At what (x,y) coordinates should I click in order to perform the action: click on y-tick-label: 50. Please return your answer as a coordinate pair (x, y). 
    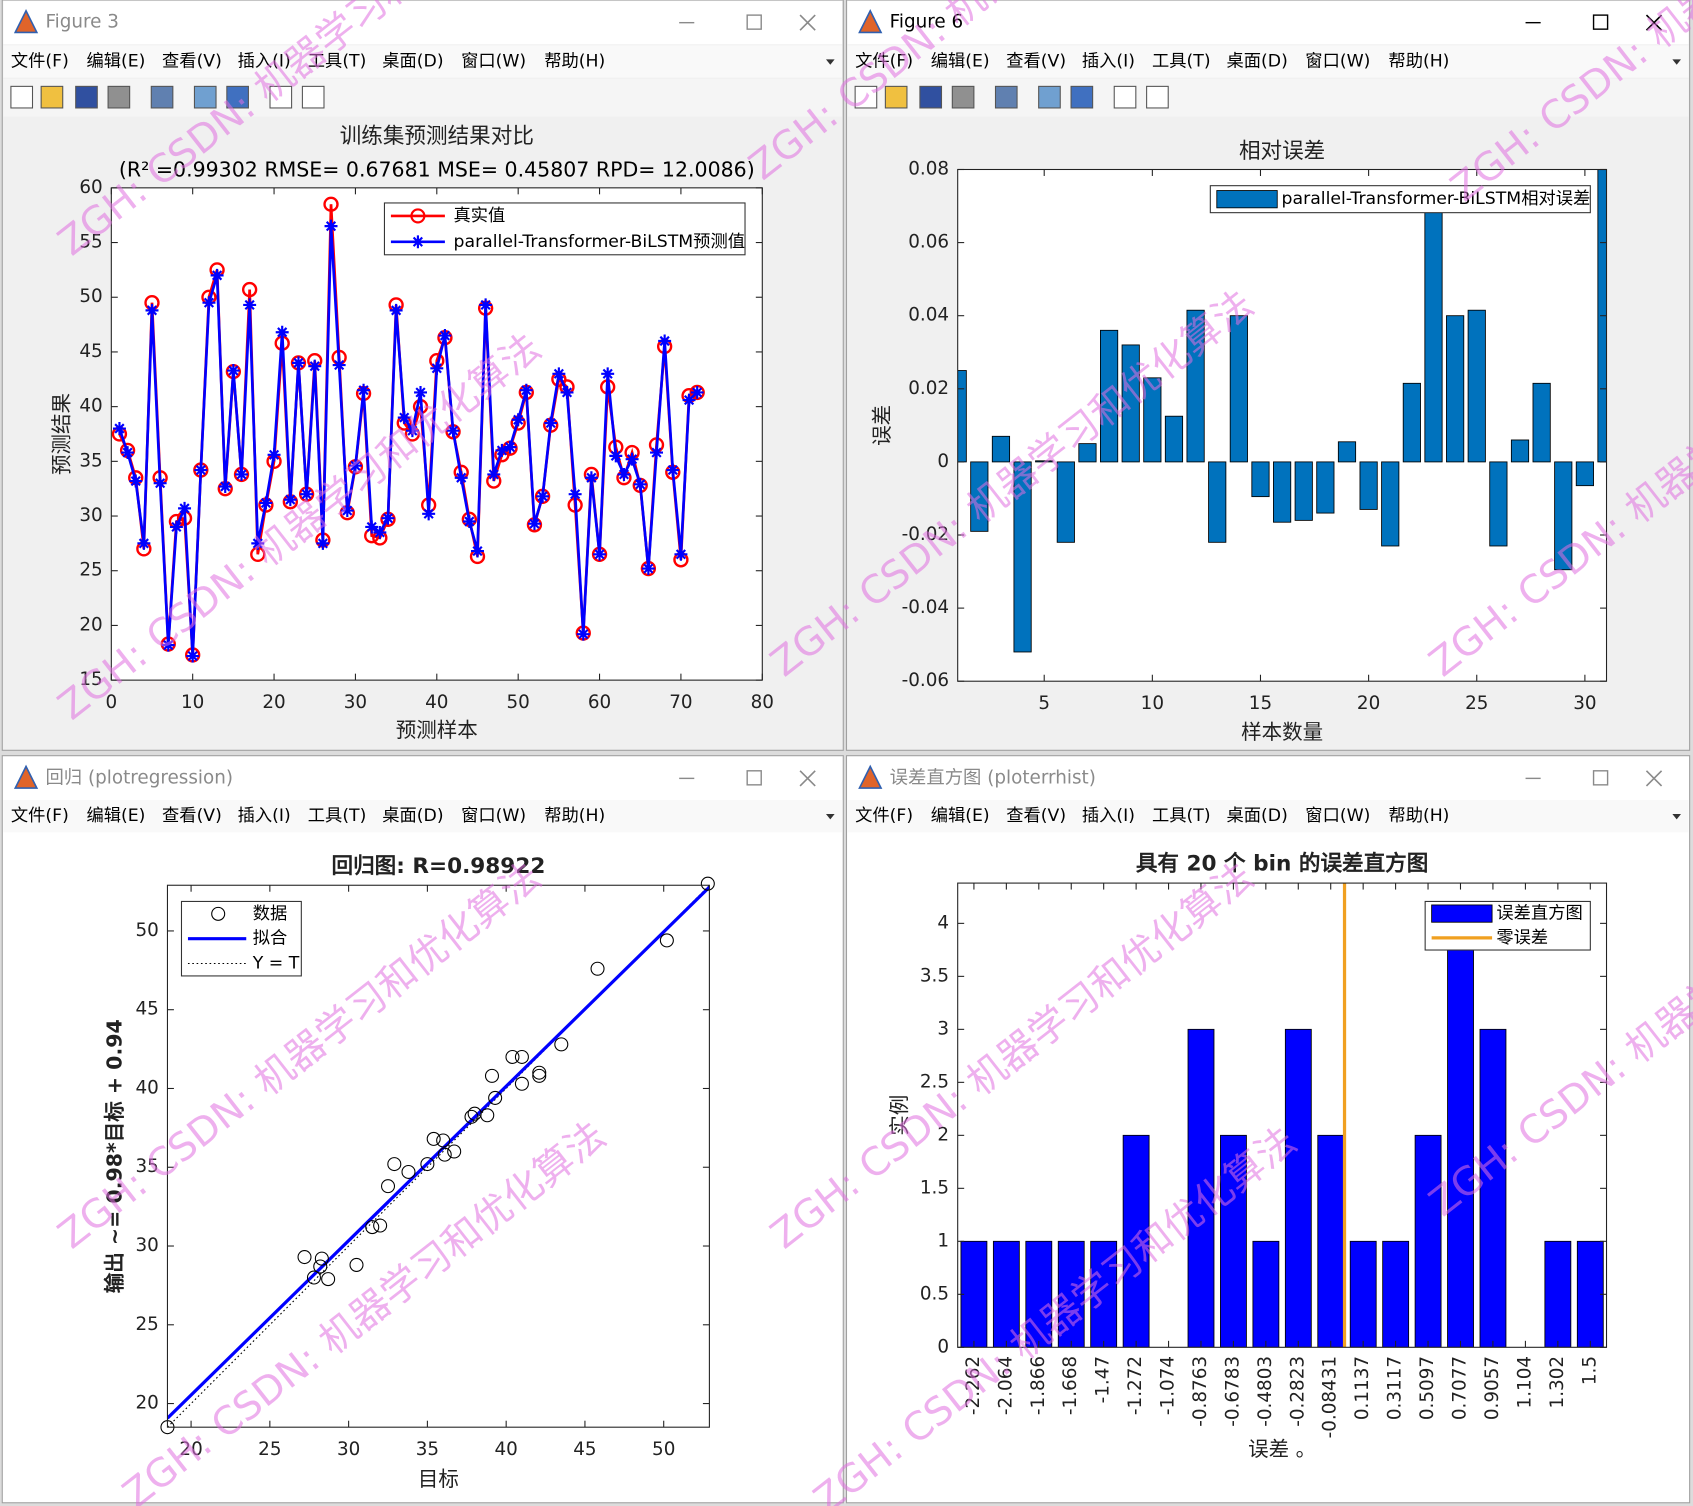
    Looking at the image, I should click on (90, 296).